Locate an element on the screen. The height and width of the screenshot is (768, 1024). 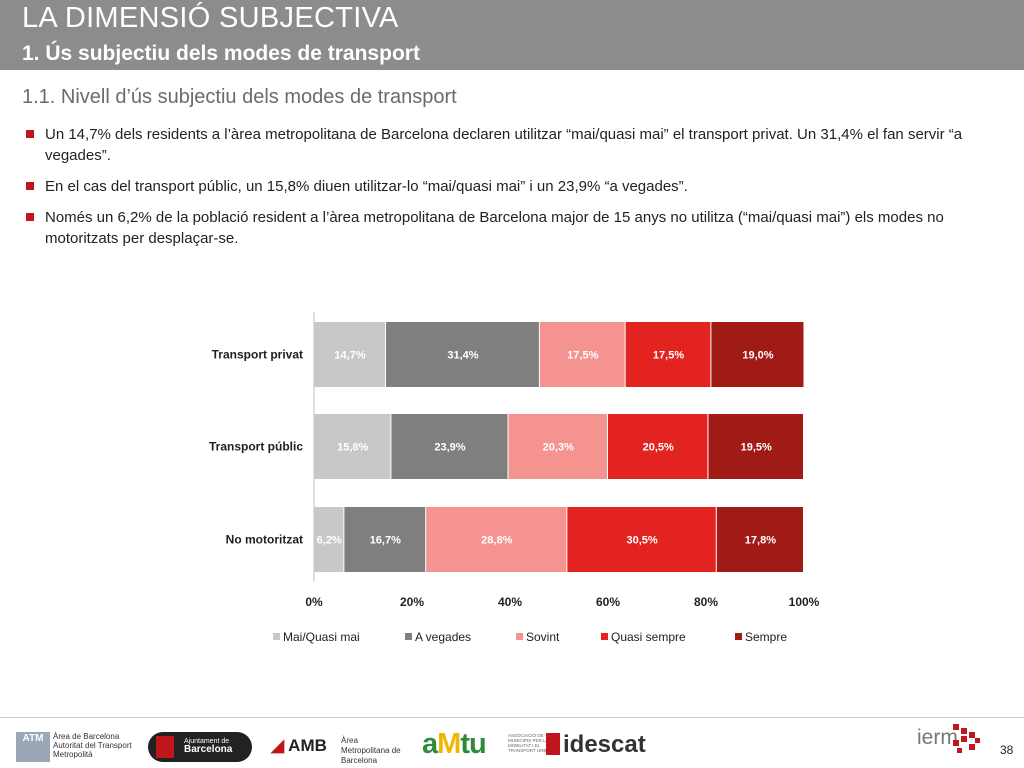
amb-logo-caption: Àrea Metropolitana de Barcelona is located at coordinates (371, 750).